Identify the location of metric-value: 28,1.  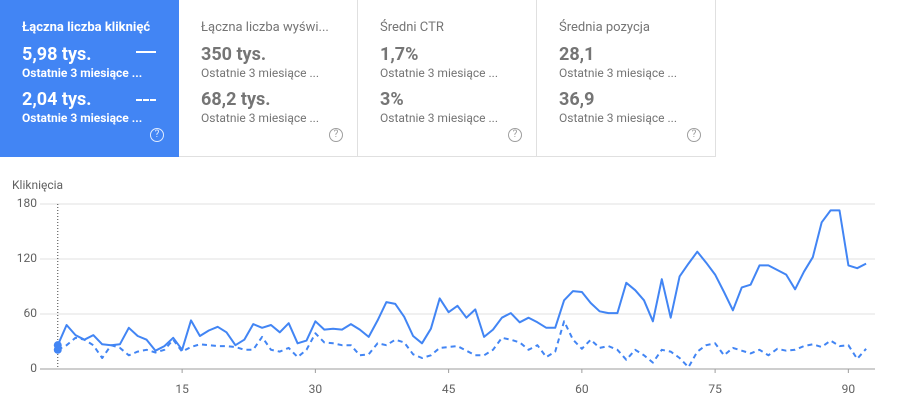
(577, 54).